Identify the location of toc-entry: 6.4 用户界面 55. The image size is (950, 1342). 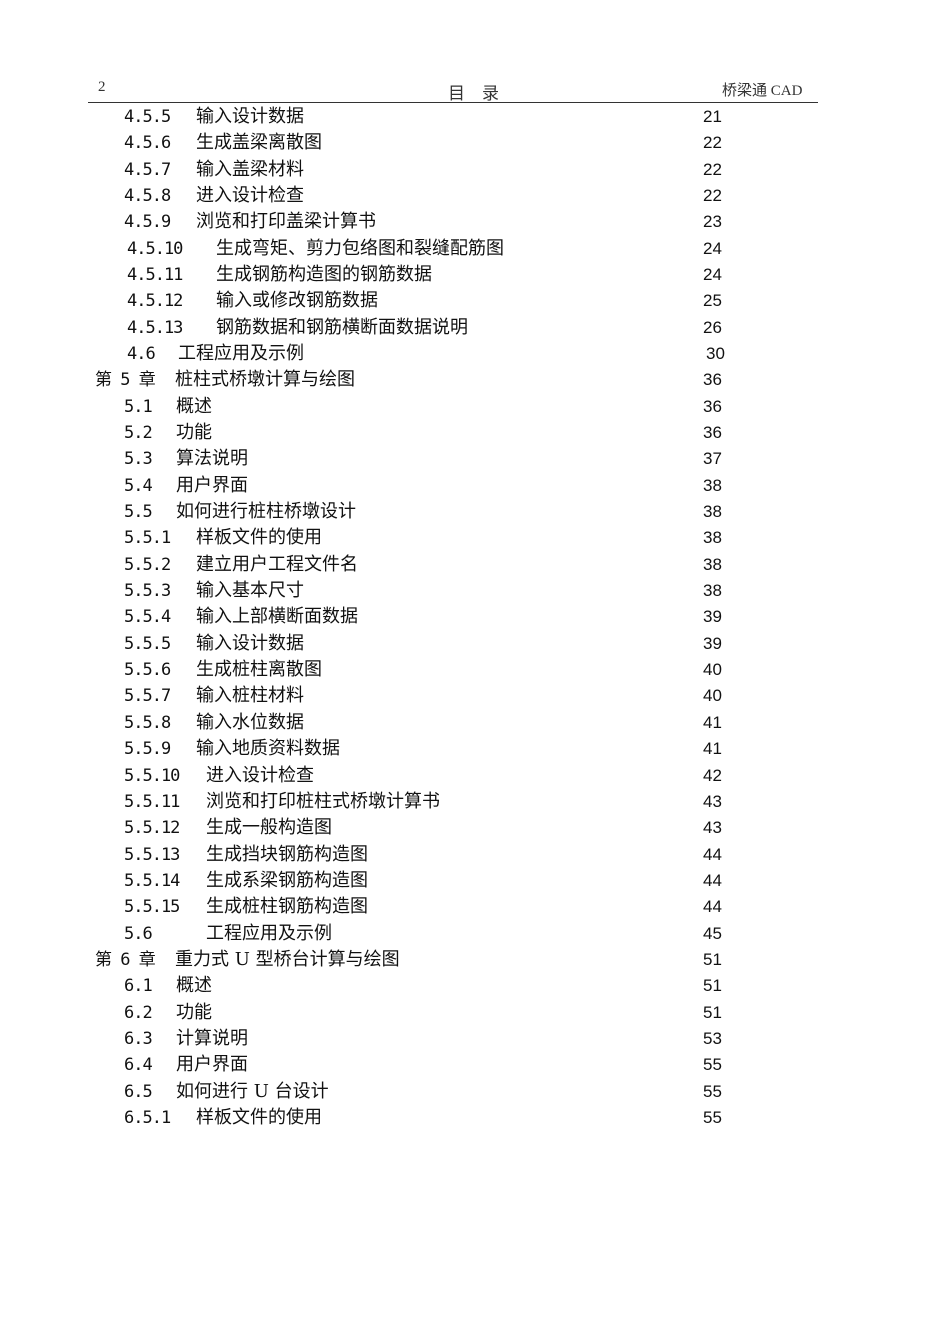
(475, 1065).